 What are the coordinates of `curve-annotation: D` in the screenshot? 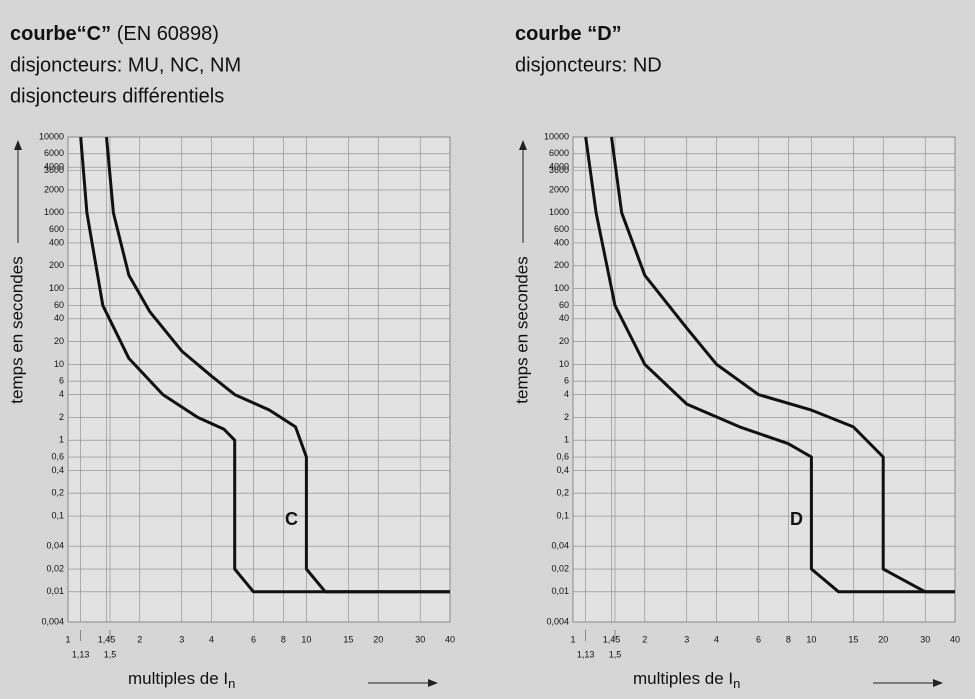 It's located at (796, 519).